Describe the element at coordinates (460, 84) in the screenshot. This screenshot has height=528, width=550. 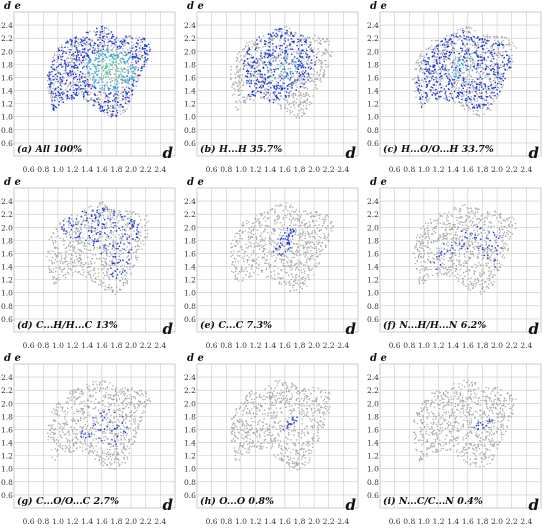
I see `plot-frame` at that location.